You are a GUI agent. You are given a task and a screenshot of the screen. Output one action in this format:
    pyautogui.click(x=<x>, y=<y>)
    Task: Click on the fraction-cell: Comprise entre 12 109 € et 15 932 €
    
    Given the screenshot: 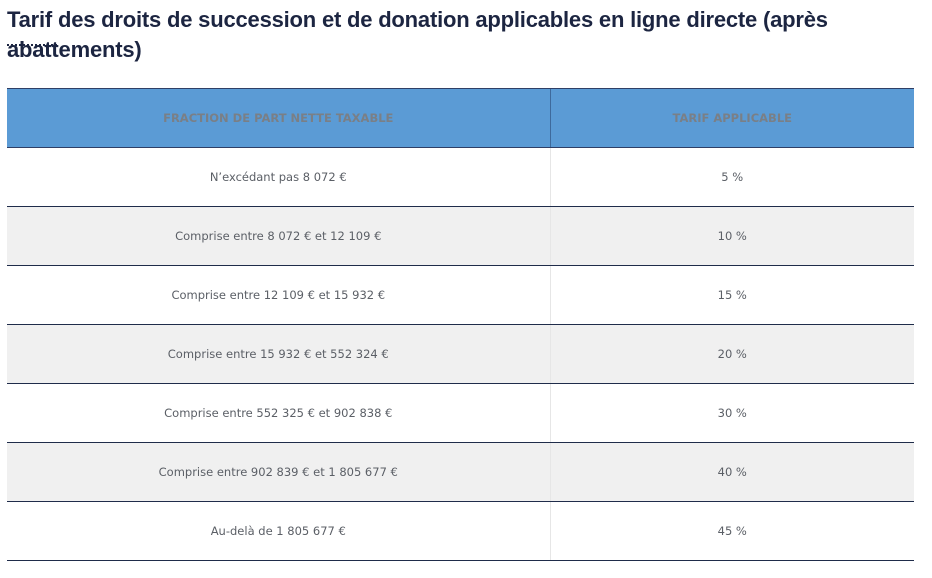 What is the action you would take?
    pyautogui.click(x=278, y=295)
    